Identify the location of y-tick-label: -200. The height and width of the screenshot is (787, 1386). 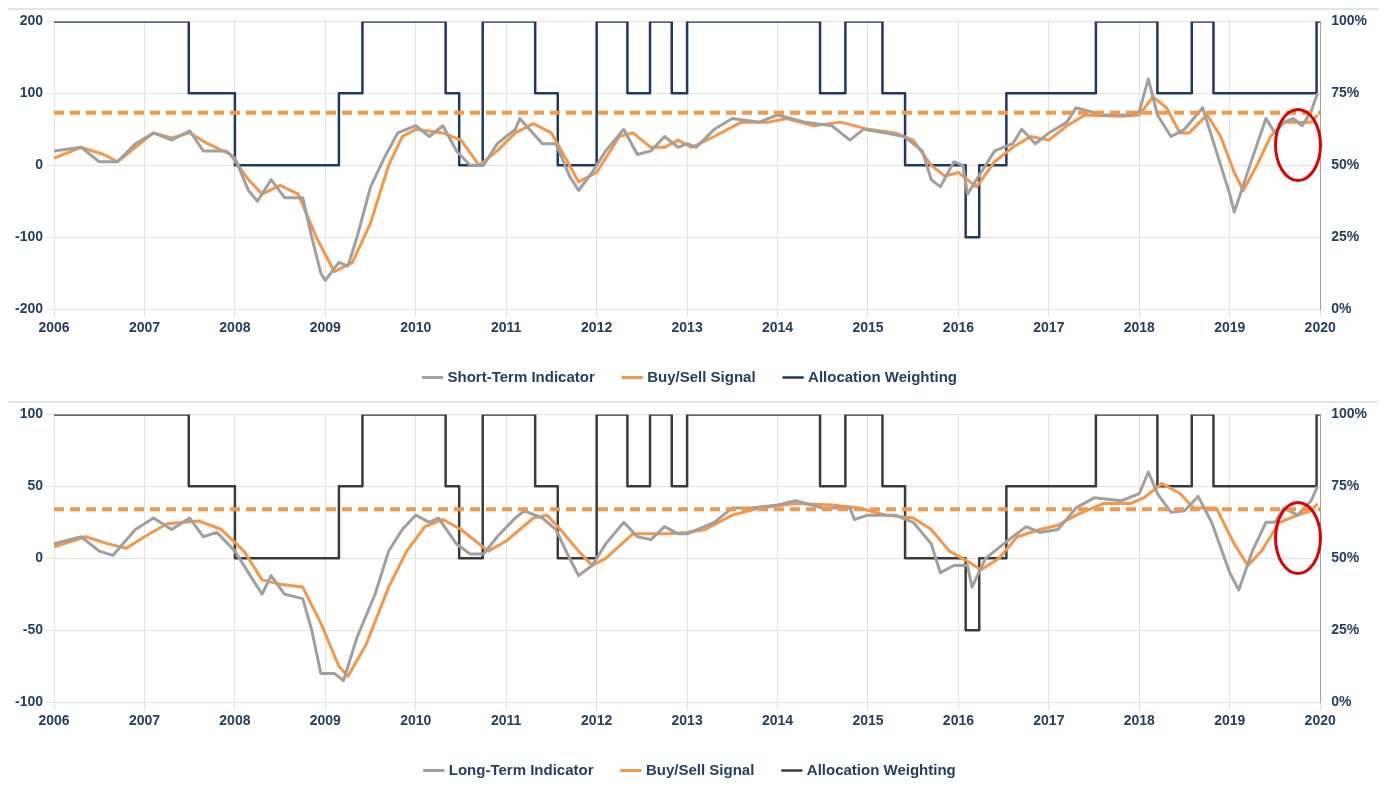
(29, 308).